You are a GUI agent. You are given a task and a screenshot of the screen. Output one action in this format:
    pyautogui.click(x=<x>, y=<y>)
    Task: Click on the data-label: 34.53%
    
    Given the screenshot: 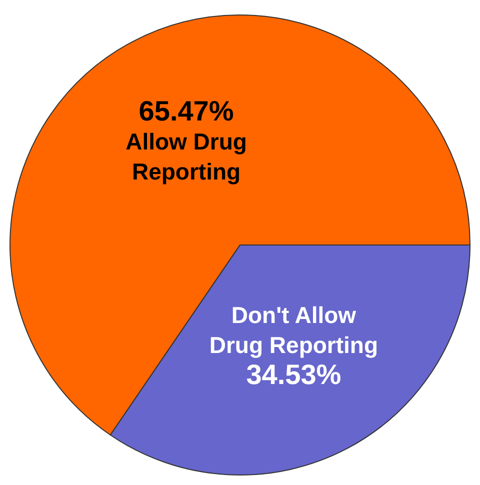 What is the action you would take?
    pyautogui.click(x=294, y=374)
    